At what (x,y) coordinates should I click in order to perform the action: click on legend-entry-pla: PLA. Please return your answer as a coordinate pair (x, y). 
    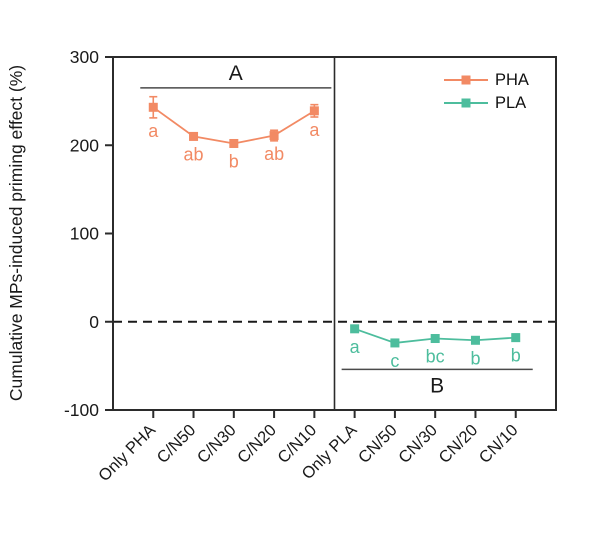
    Looking at the image, I should click on (486, 103).